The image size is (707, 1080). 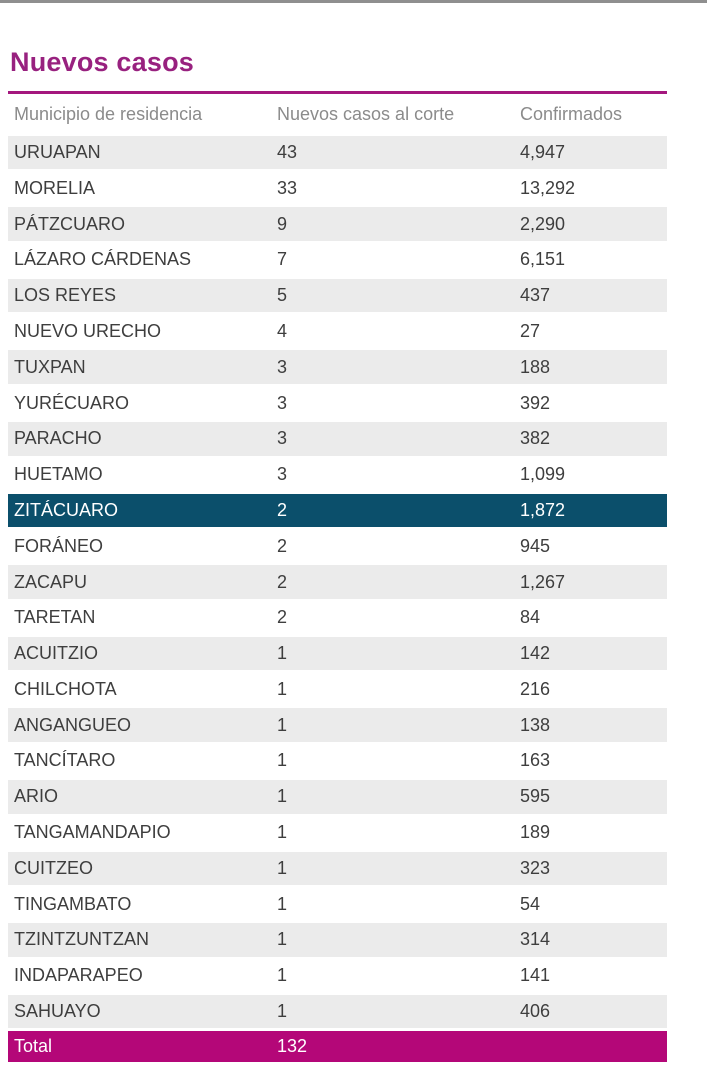 I want to click on cell-municipio: HUETAMO, so click(x=58, y=474).